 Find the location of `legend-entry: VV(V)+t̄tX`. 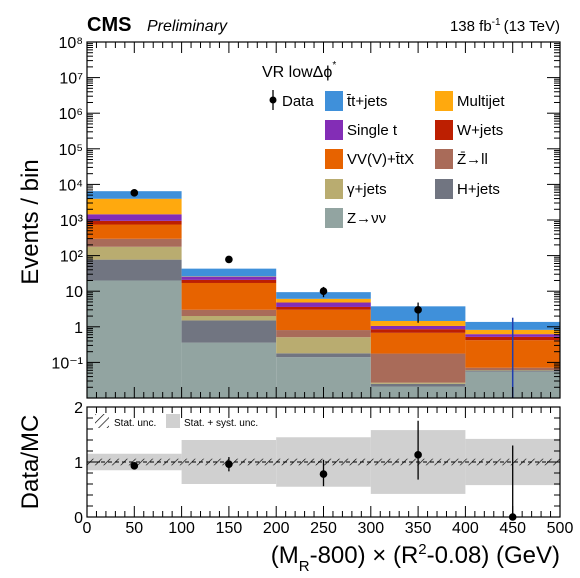

legend-entry: VV(V)+t̄tX is located at coordinates (369, 159).